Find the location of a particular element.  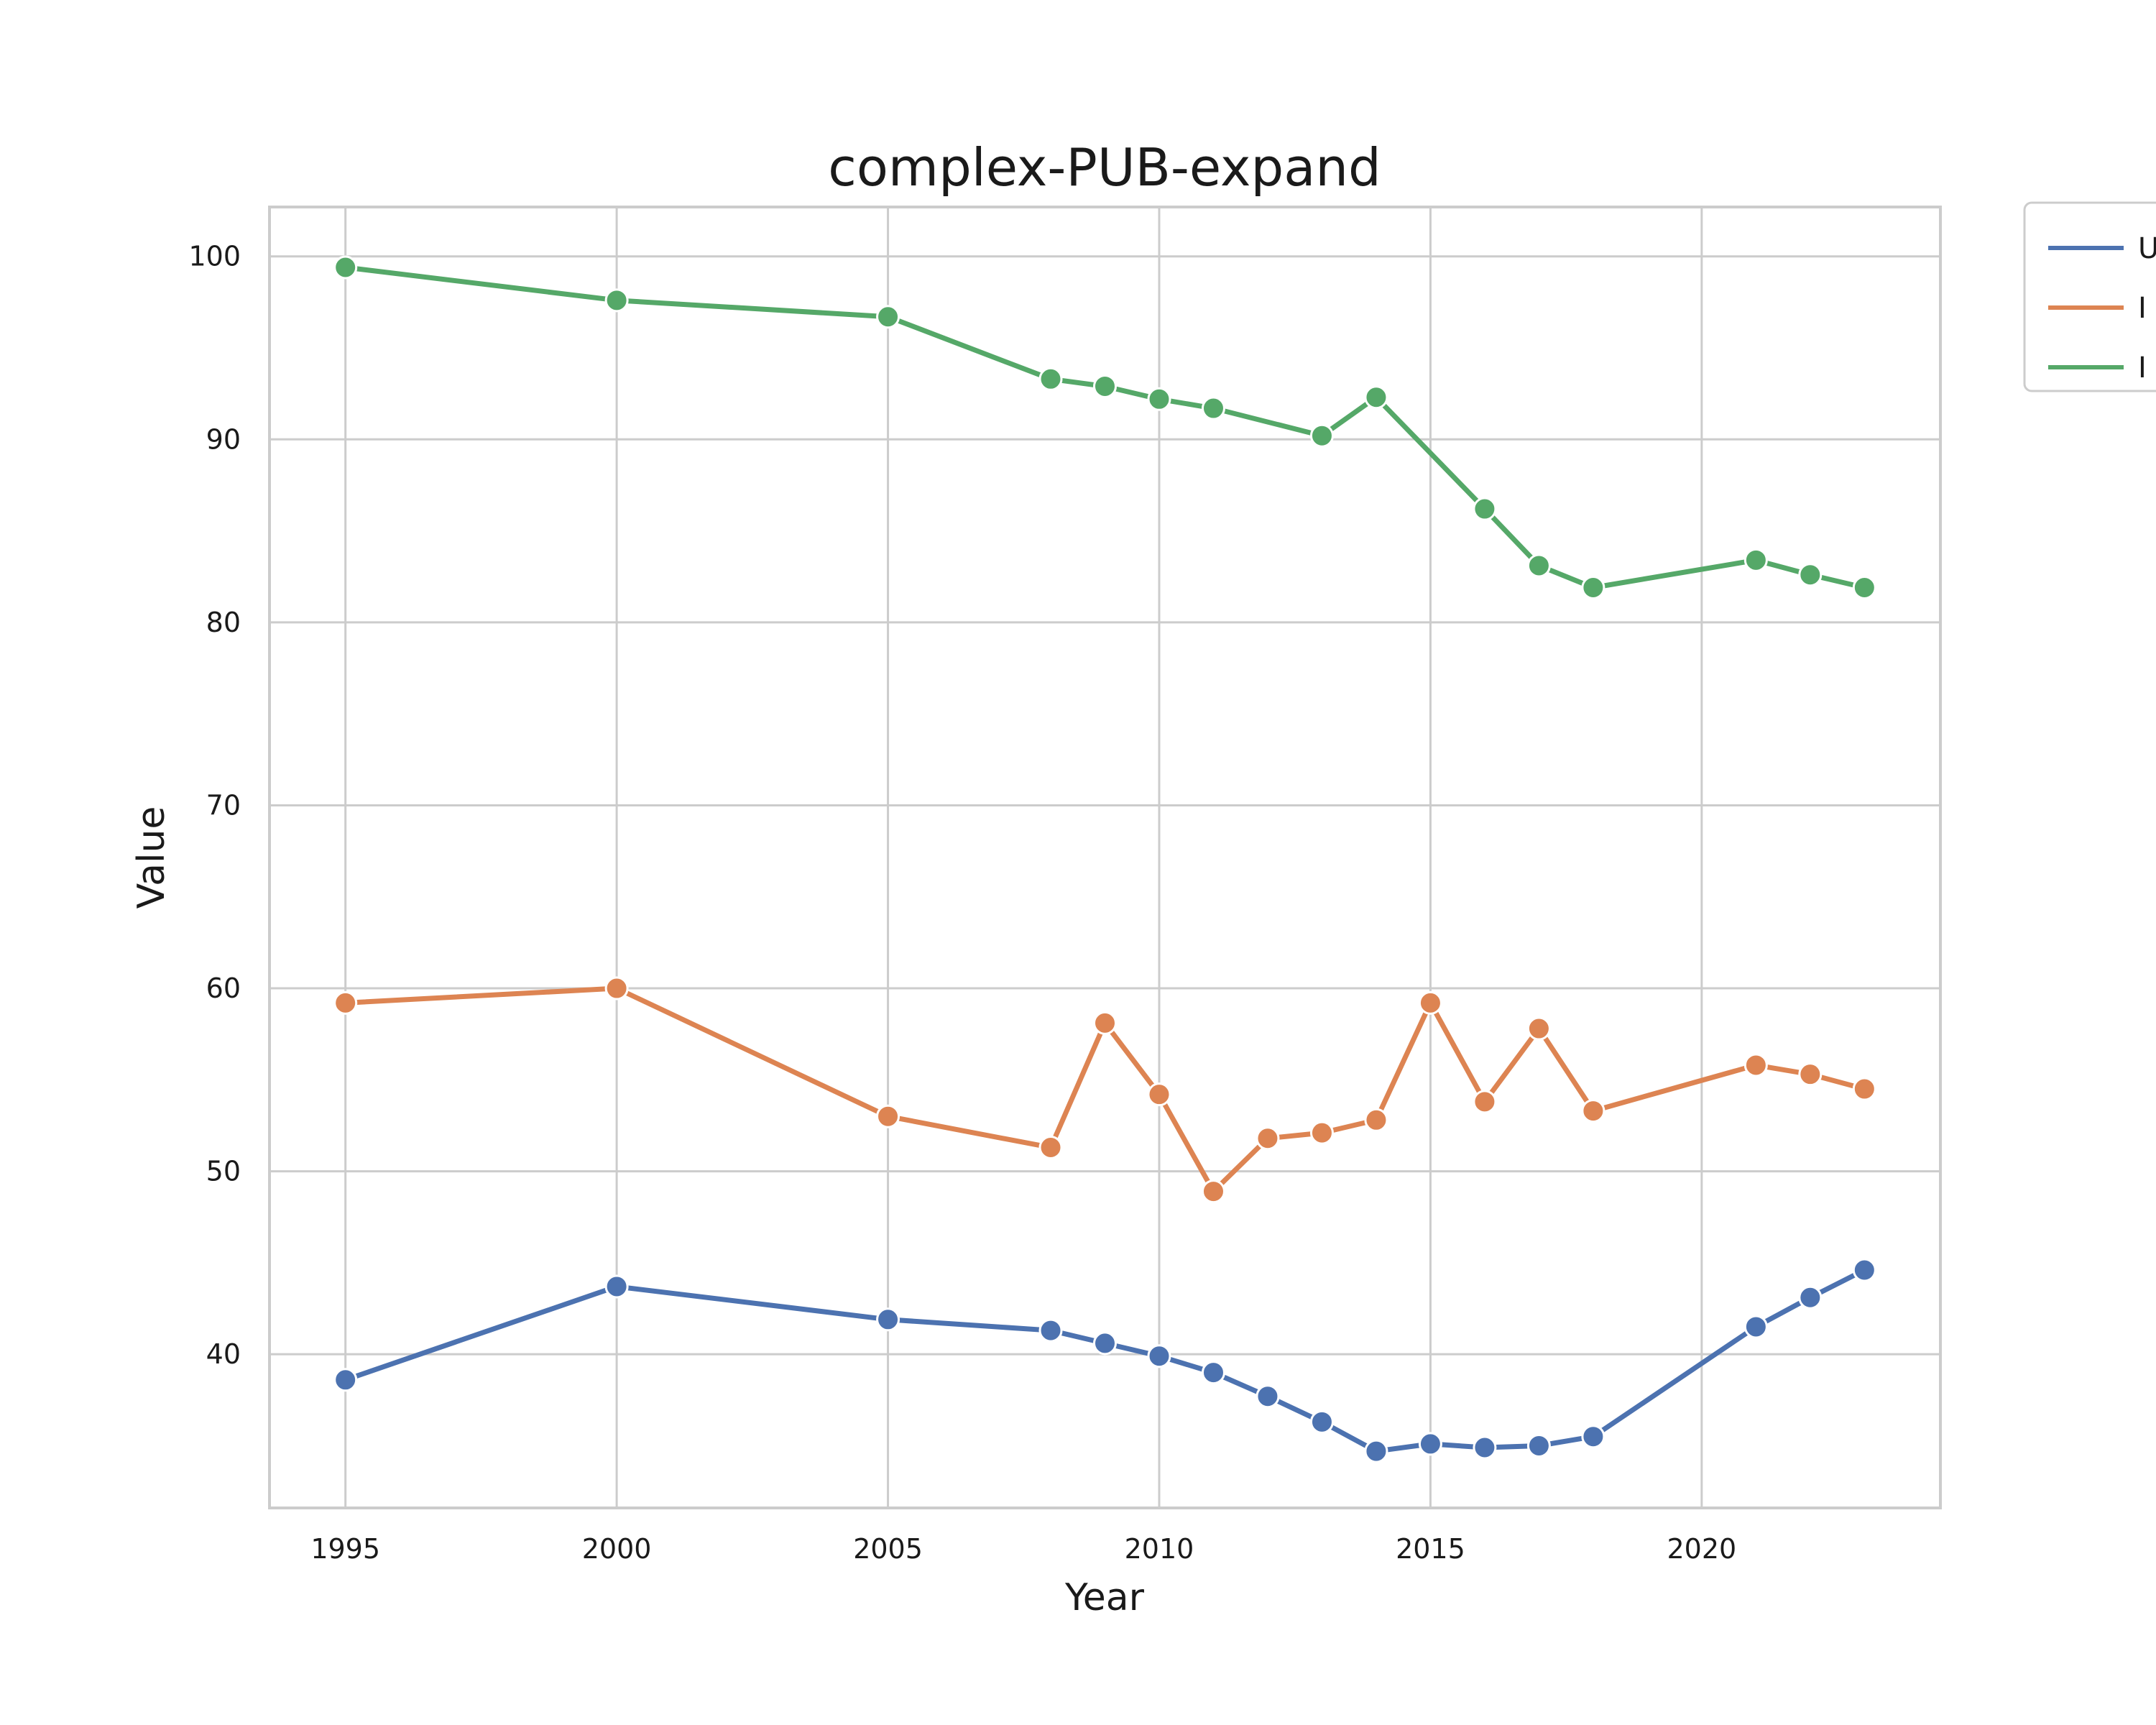

y-tick-label: 50 is located at coordinates (224, 1171).